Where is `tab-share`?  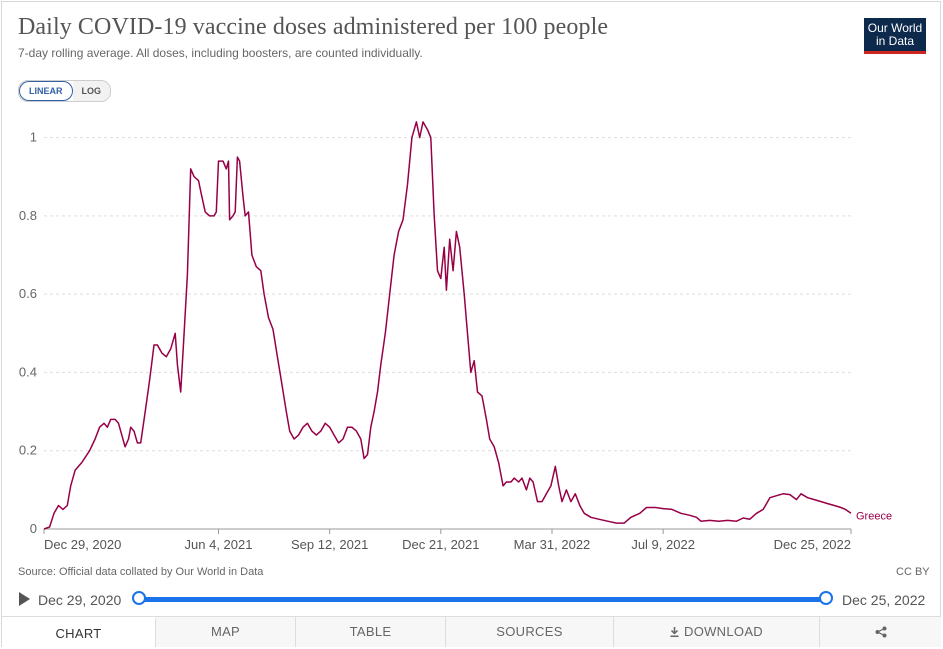 tab-share is located at coordinates (880, 632).